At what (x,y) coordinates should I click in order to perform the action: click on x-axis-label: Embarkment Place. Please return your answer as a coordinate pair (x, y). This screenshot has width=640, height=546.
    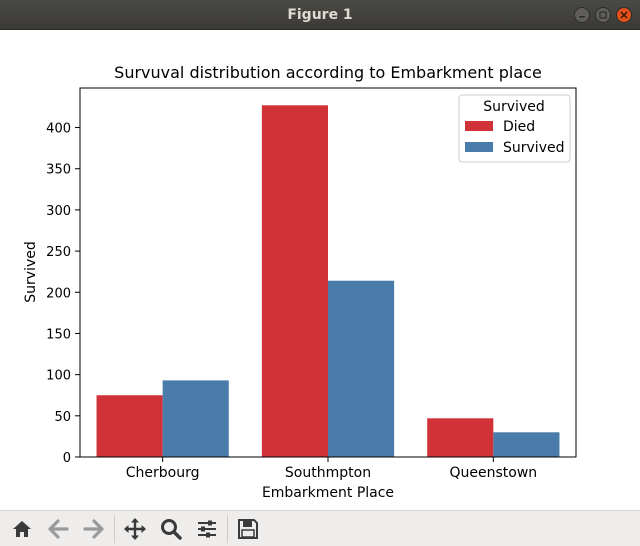
    Looking at the image, I should click on (328, 493).